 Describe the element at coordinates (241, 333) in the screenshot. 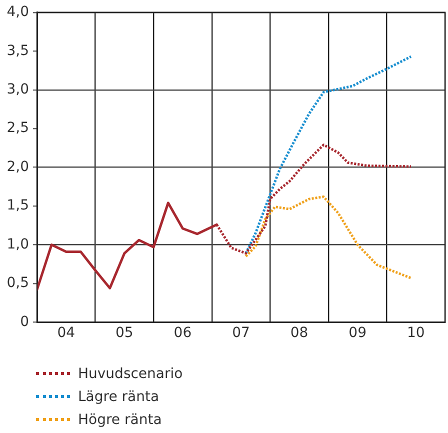

I see `x-tick-label: 07` at that location.